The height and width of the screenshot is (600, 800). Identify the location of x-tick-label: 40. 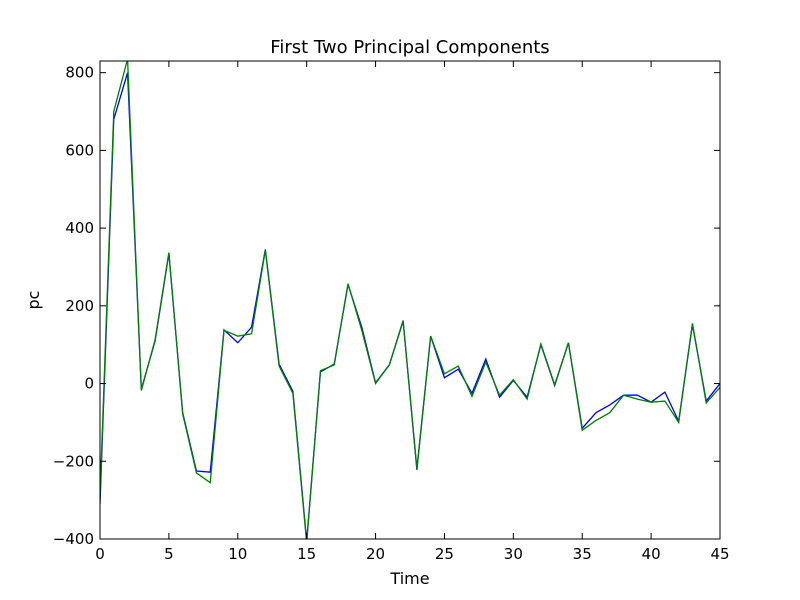
(651, 554).